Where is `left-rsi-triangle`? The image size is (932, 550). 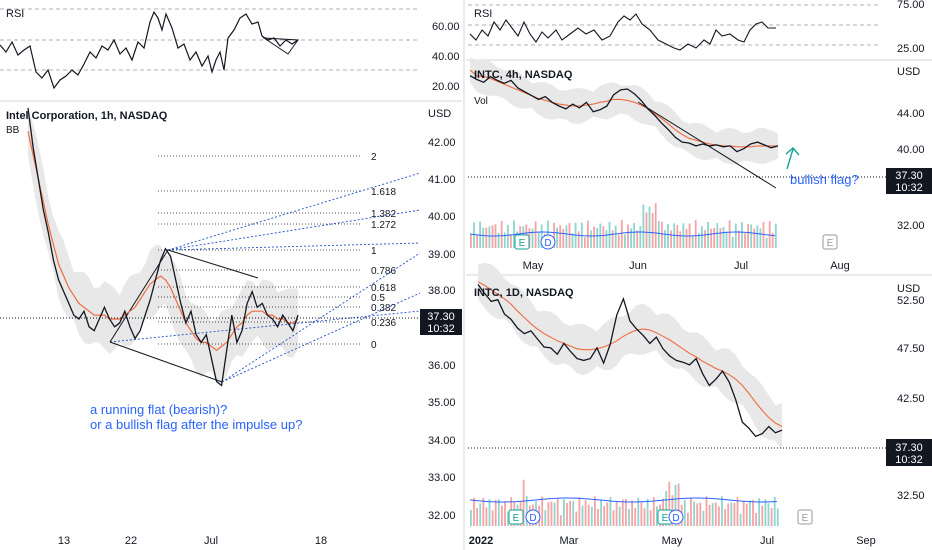
left-rsi-triangle is located at coordinates (280, 46).